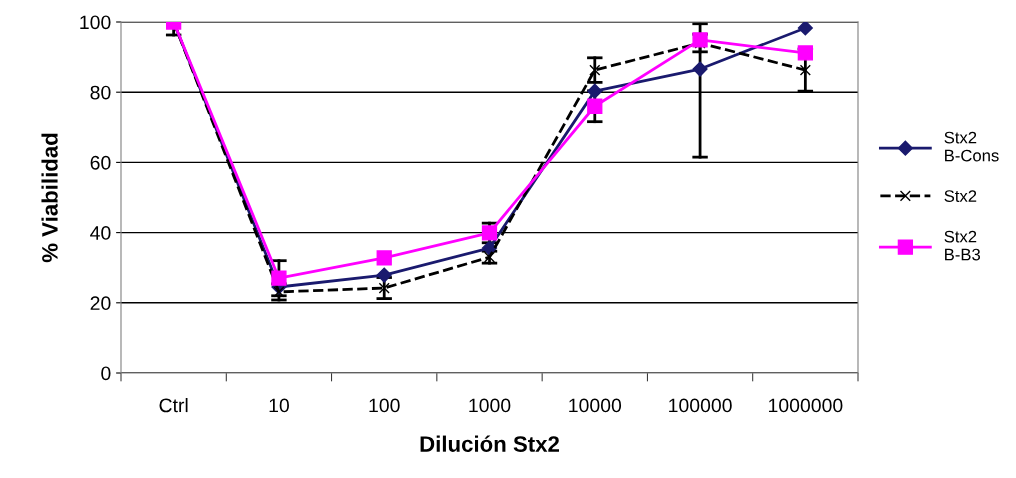 The image size is (1016, 478). I want to click on x-tick-label: 1000, so click(490, 405).